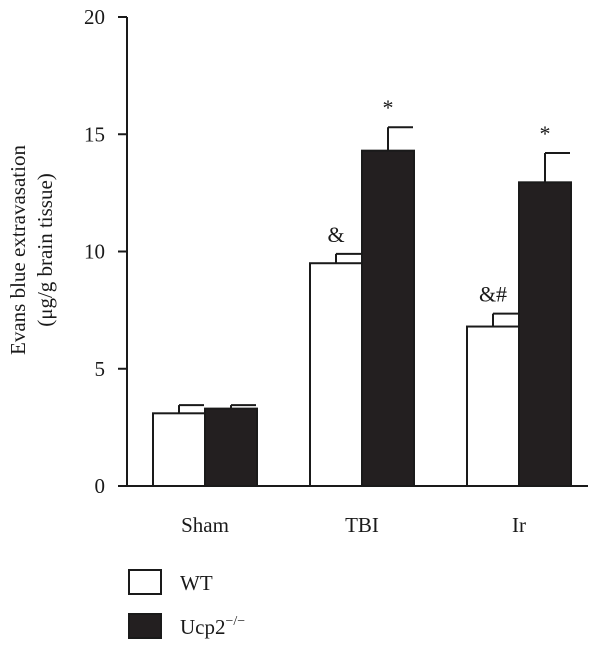 The width and height of the screenshot is (600, 647). Describe the element at coordinates (186, 604) in the screenshot. I see `legend: WT Ucp2−/−` at that location.